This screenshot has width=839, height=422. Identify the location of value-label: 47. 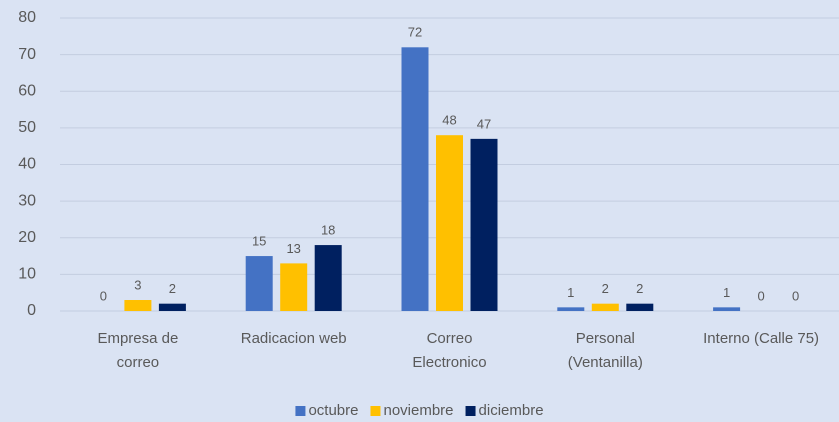
(484, 123).